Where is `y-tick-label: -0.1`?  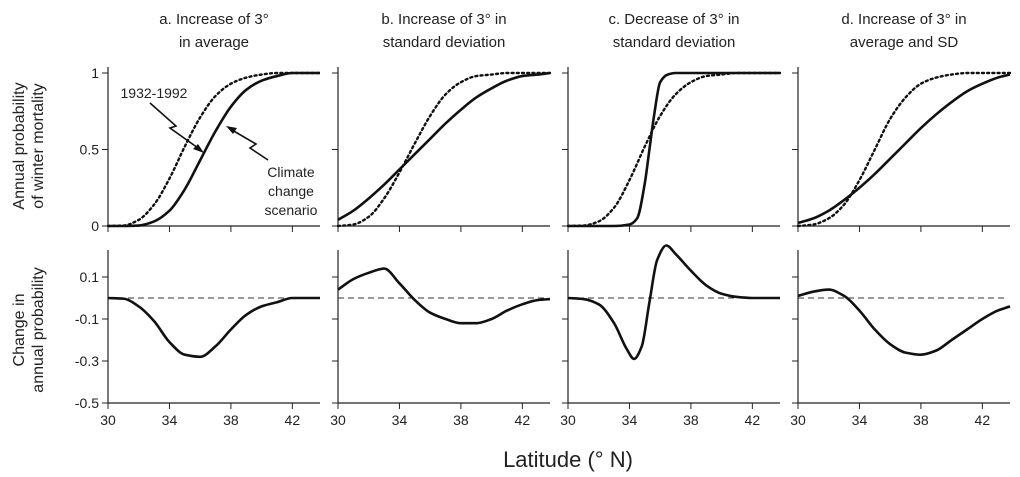
y-tick-label: -0.1 is located at coordinates (87, 319).